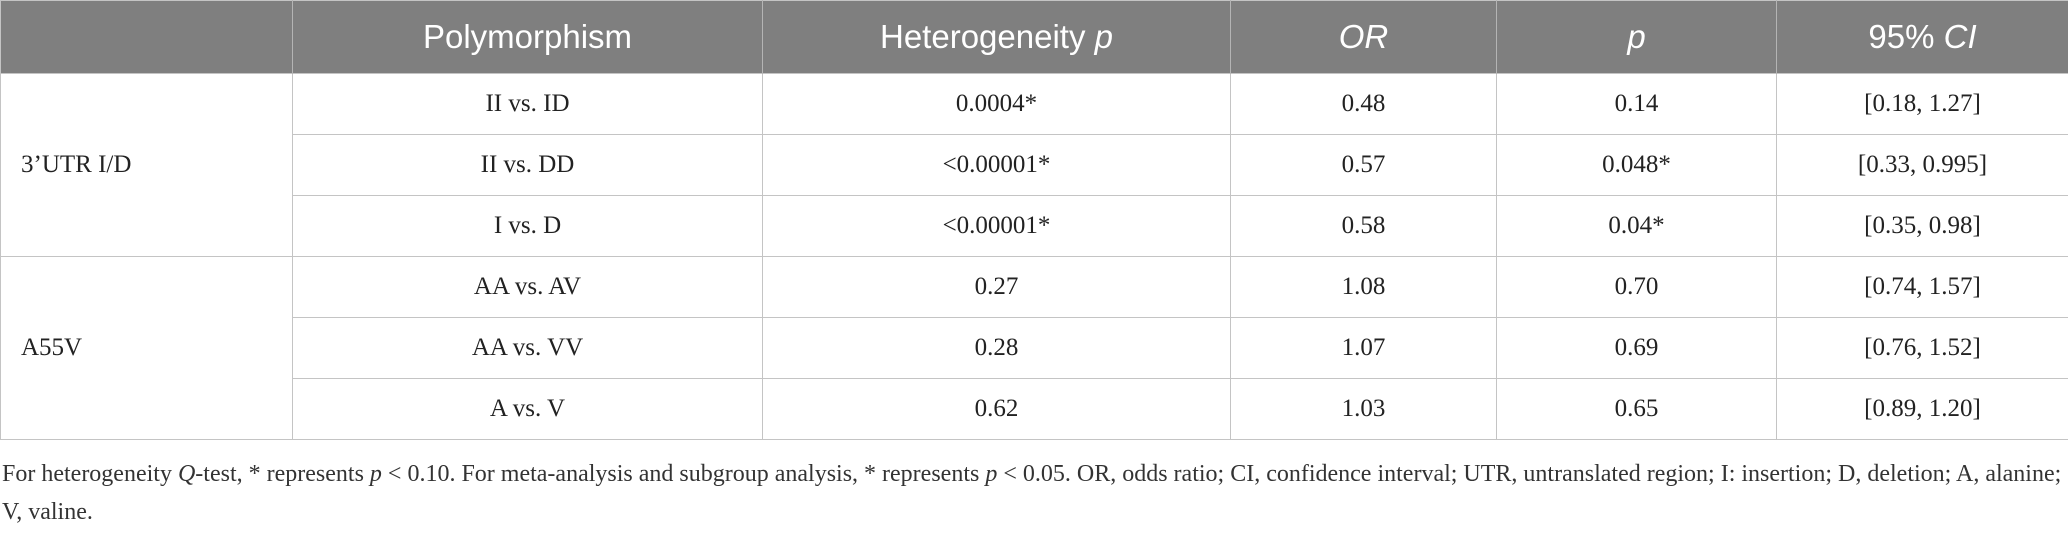 The width and height of the screenshot is (2068, 533). What do you see at coordinates (527, 37) in the screenshot?
I see `header-polymorphism: Polymorphism` at bounding box center [527, 37].